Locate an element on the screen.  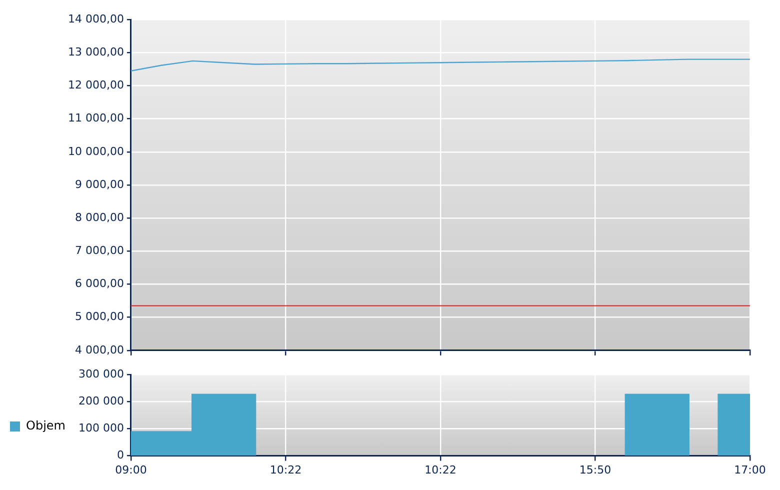
y-tick-label: 4 000,00 is located at coordinates (99, 349).